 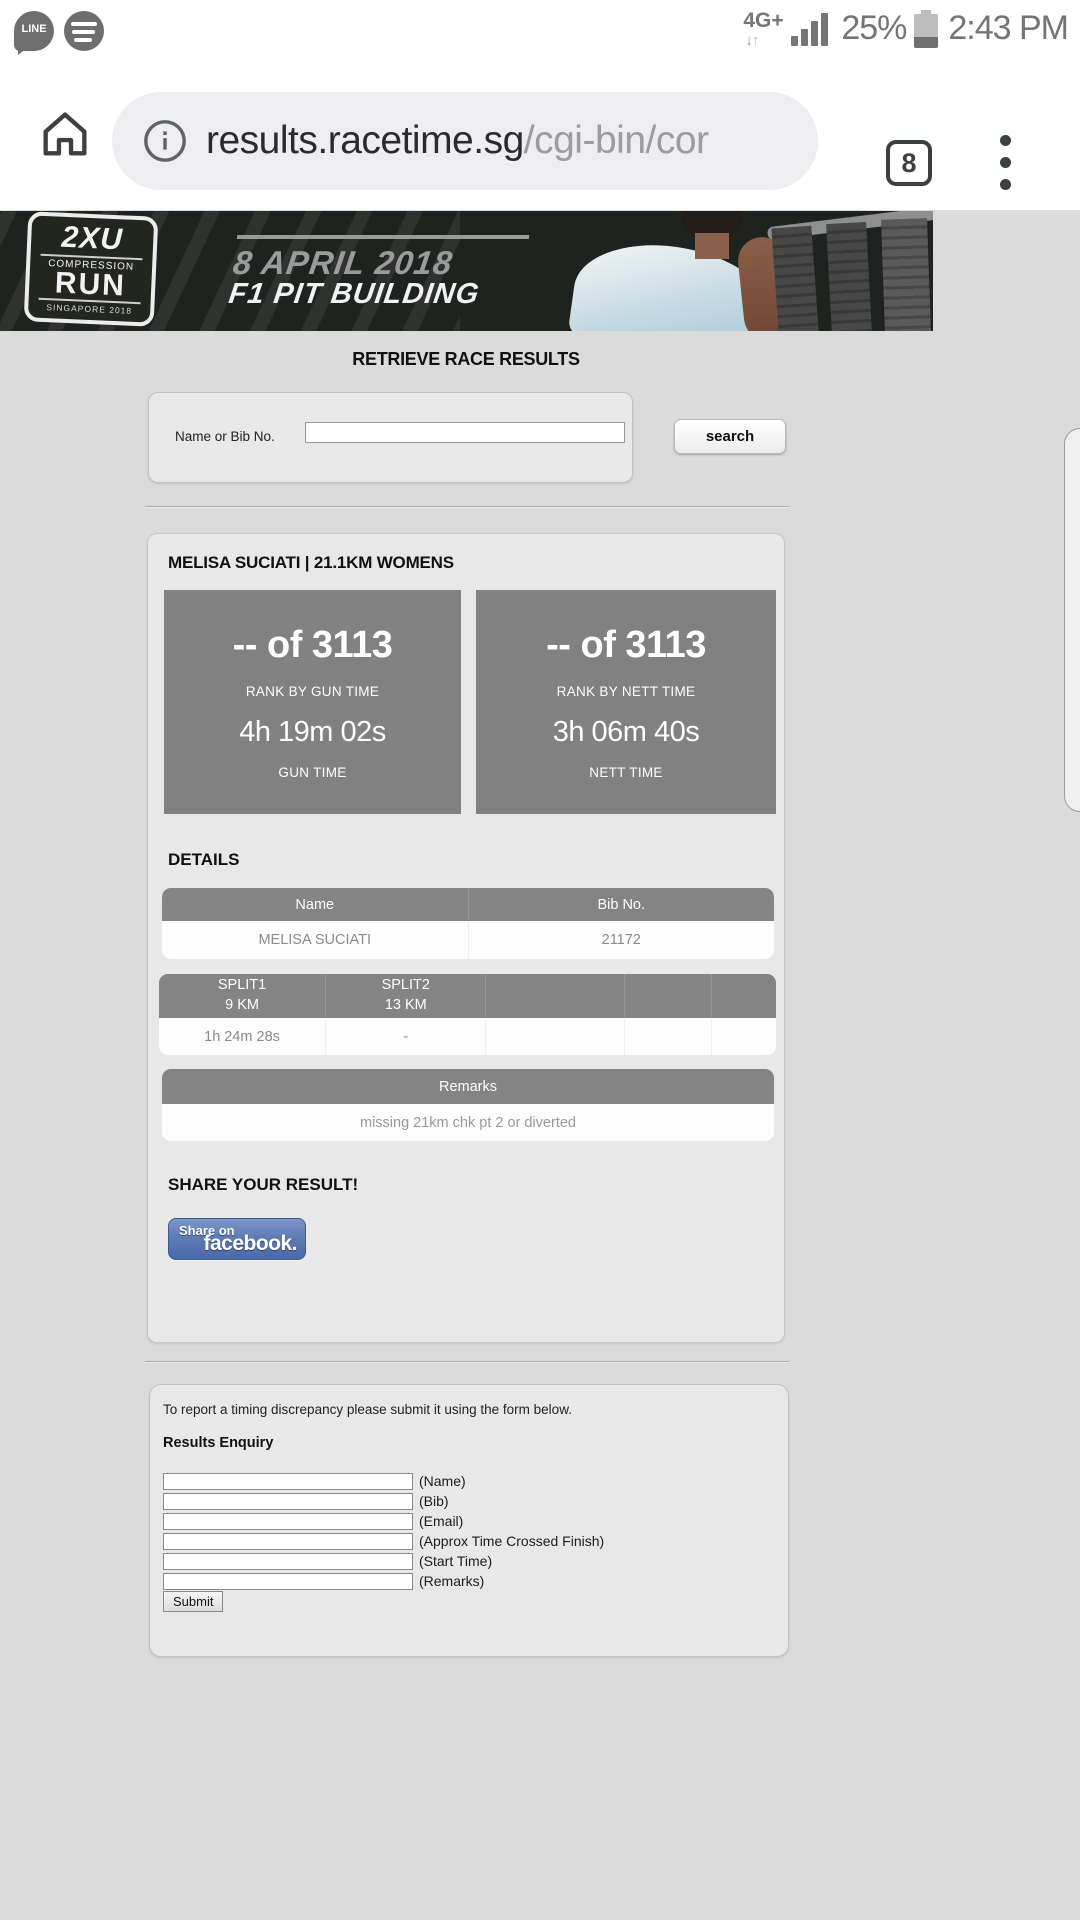 What do you see at coordinates (250, 1243) in the screenshot?
I see `facebook-logo-label: facebook.` at bounding box center [250, 1243].